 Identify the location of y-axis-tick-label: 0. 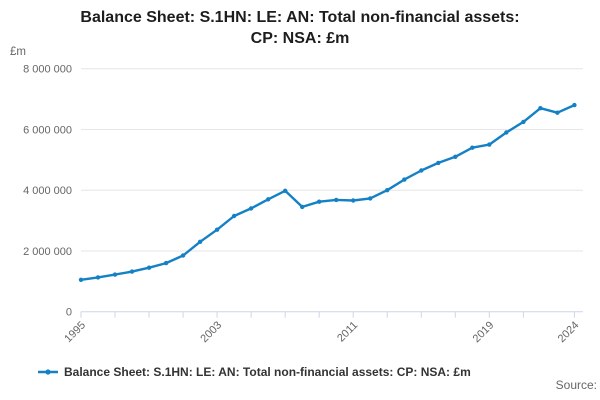
(69, 313).